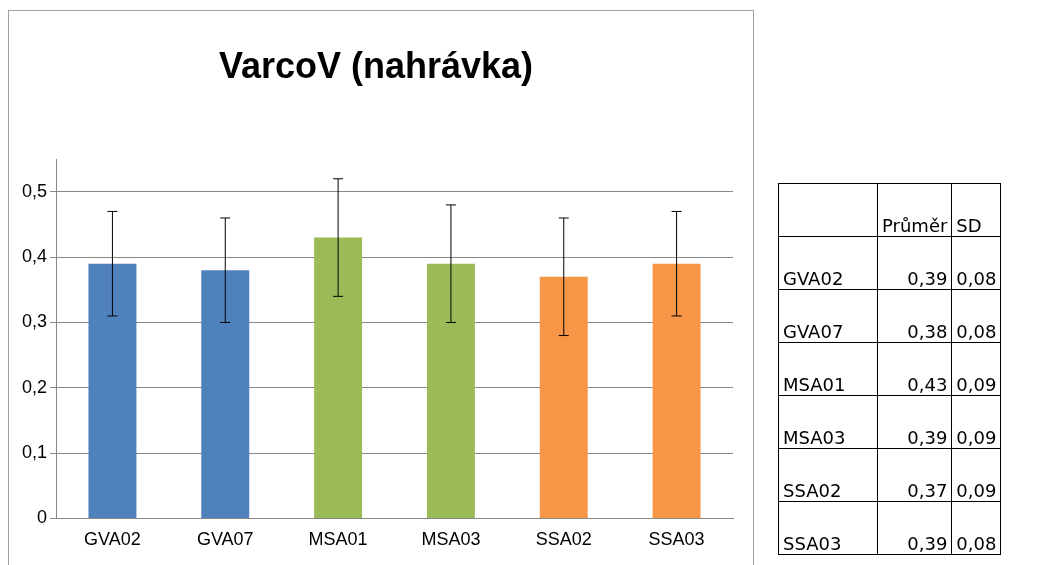  I want to click on value-table: Průměr SD GVA02 0,39 0,08 GVA07 0,38 0,08 MSA01 0,43 0,09 MSA03 0,39 0,09 SSA02 0,37 0,09 SSA03 0,39 0,08, so click(890, 369).